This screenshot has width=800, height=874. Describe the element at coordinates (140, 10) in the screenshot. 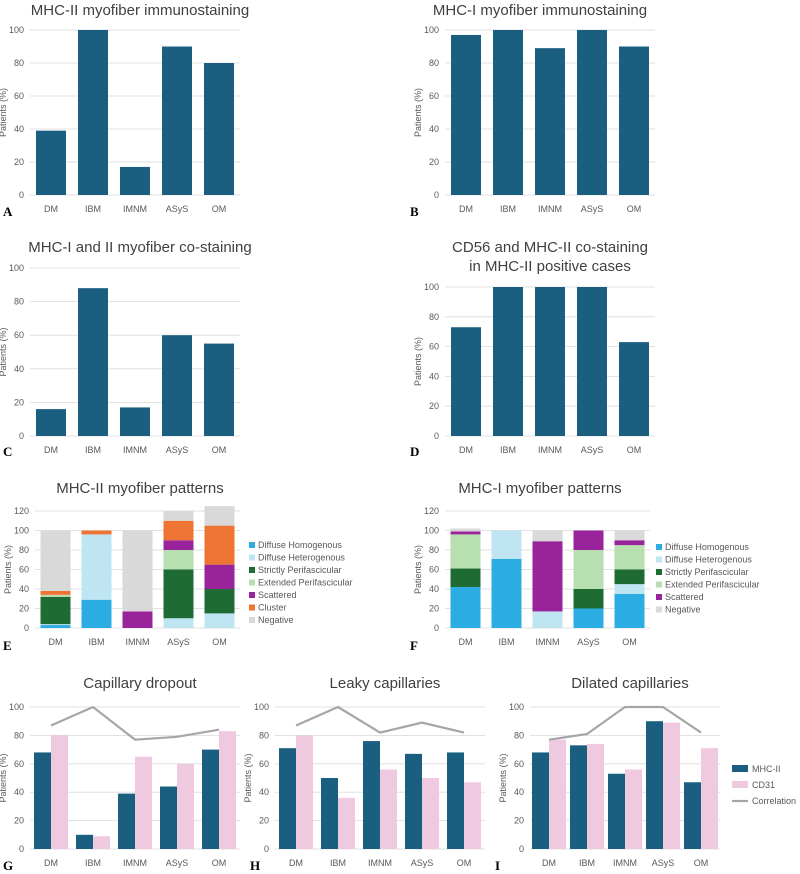

I see `chart-title: MHC-II myofiber immunostaining` at that location.